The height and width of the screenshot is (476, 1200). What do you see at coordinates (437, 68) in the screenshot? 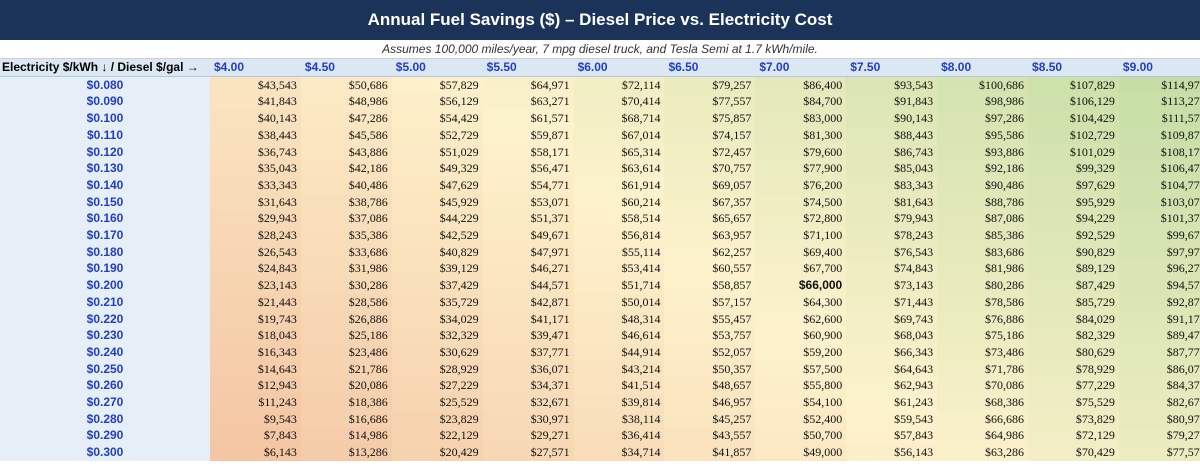
I see `column-header-diesel-price: $5.00` at bounding box center [437, 68].